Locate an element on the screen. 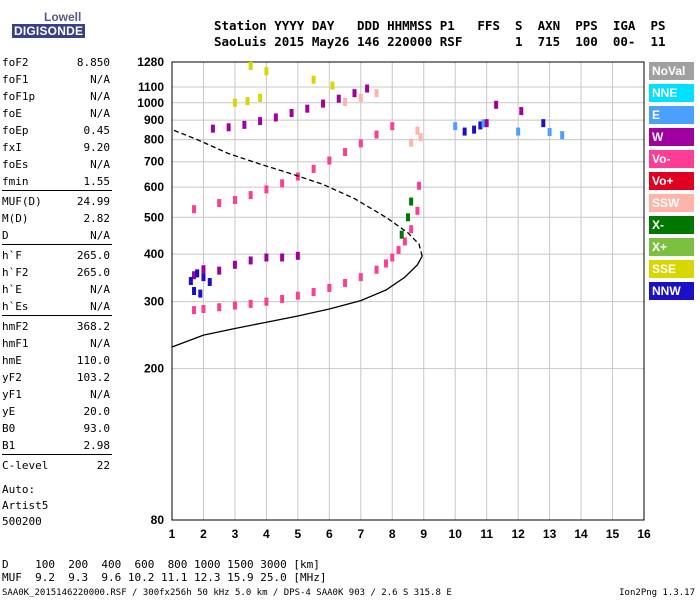  param-row: foF1p N/A is located at coordinates (56, 98).